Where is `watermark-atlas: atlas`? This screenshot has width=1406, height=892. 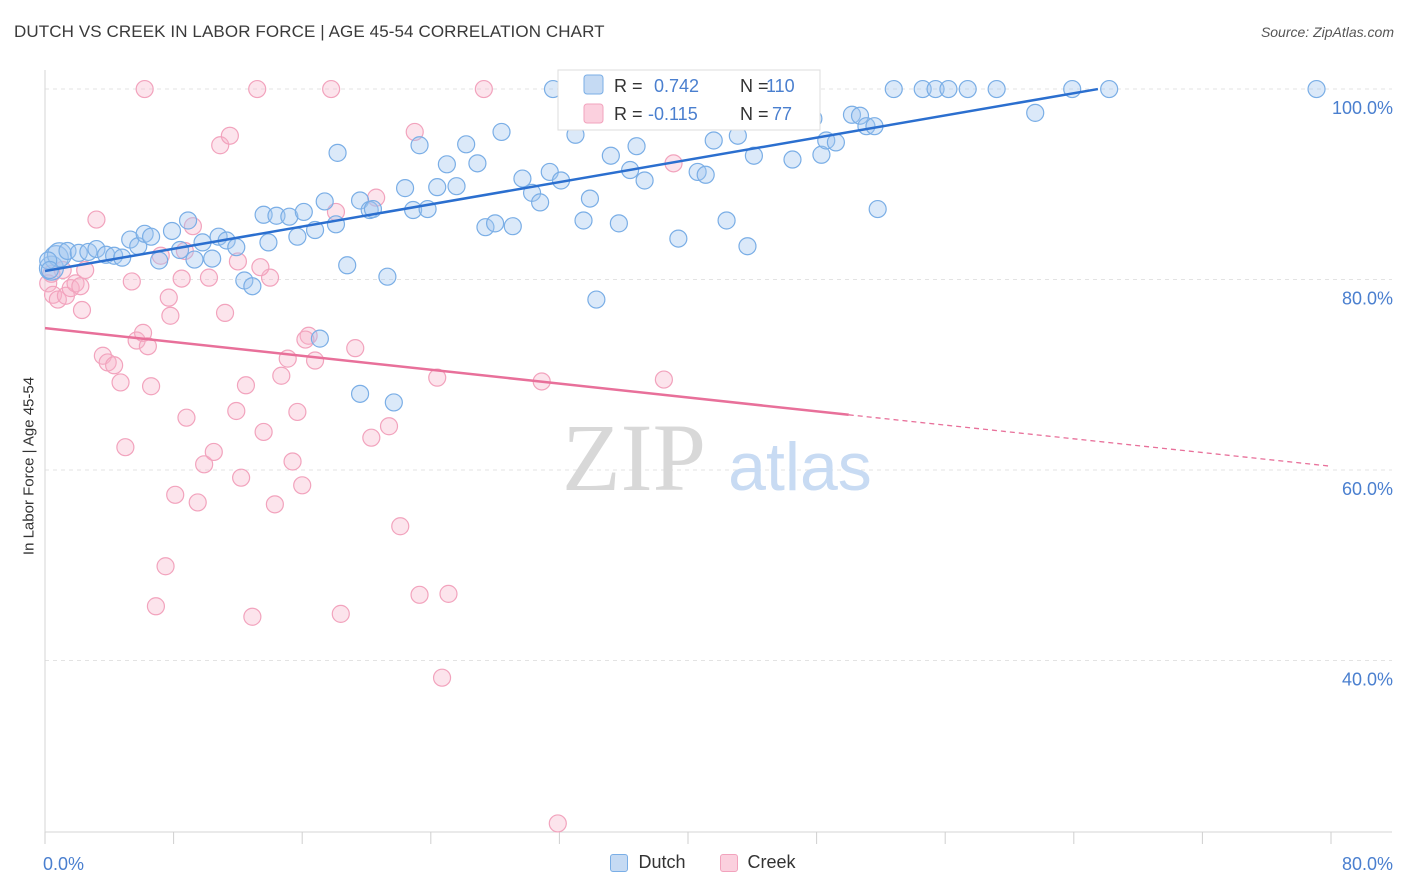 watermark-atlas: atlas is located at coordinates (800, 467).